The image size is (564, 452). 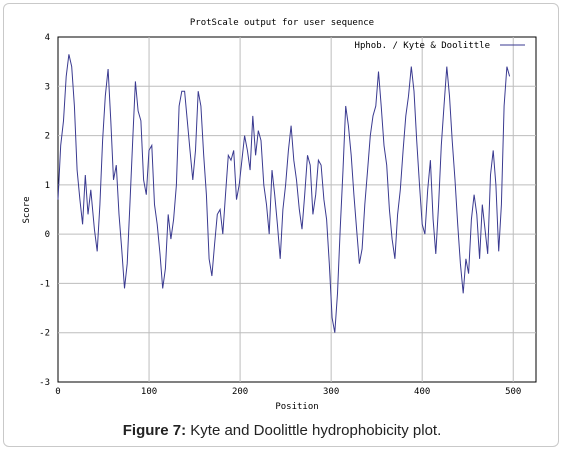 I want to click on y-tick-label: 1, so click(x=47, y=186).